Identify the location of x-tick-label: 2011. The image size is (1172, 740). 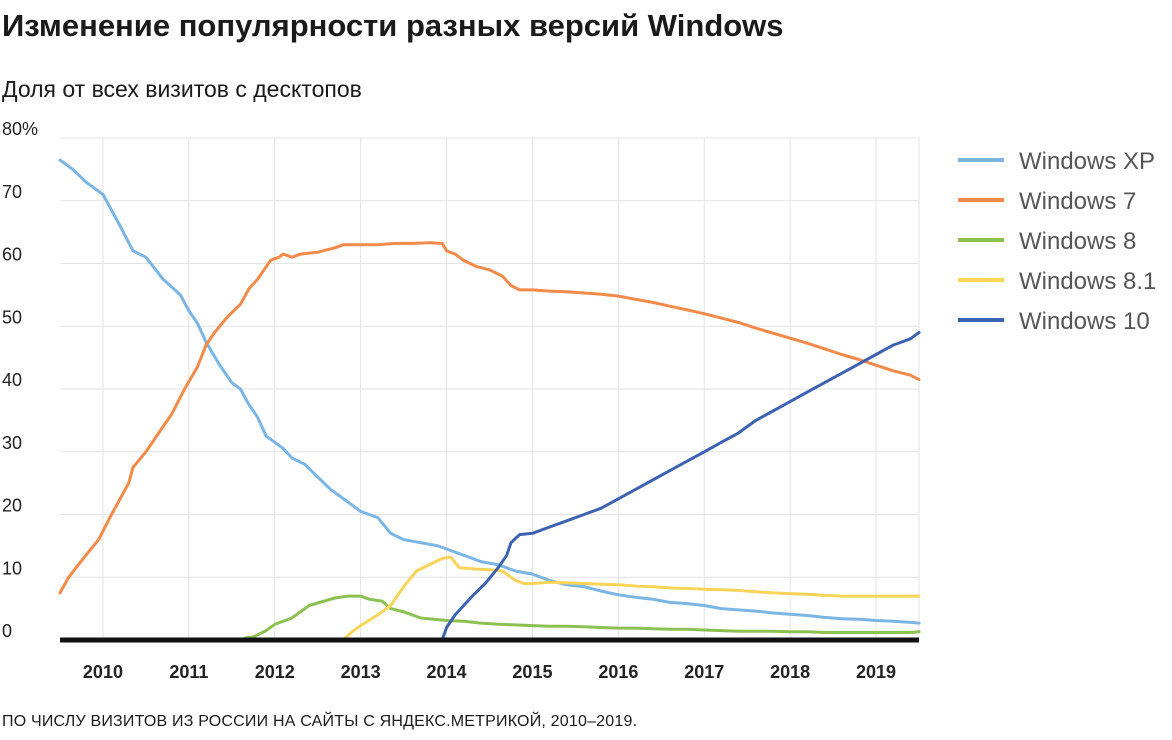
(188, 672).